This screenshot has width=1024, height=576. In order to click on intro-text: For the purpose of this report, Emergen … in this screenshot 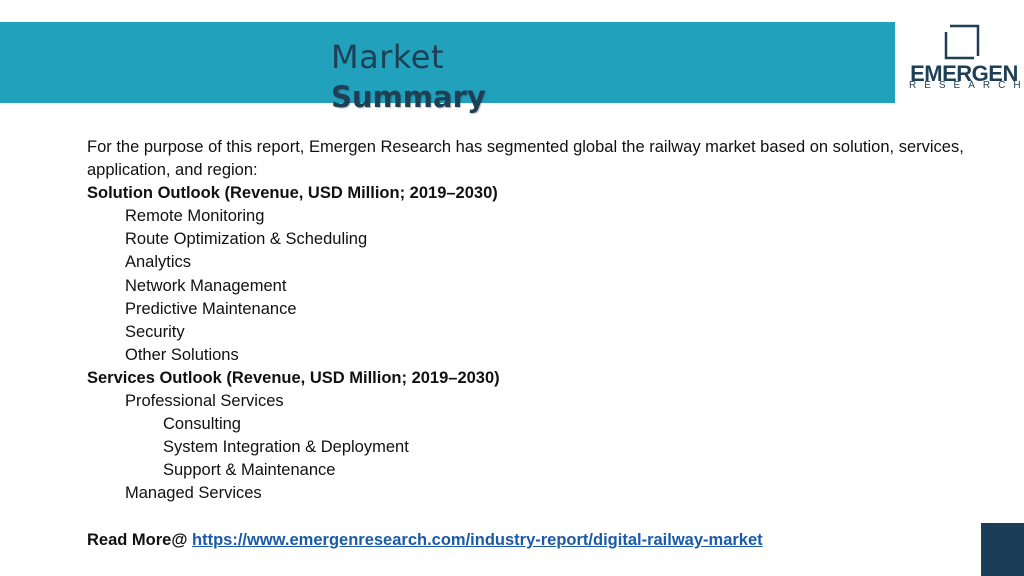, I will do `click(525, 159)`.